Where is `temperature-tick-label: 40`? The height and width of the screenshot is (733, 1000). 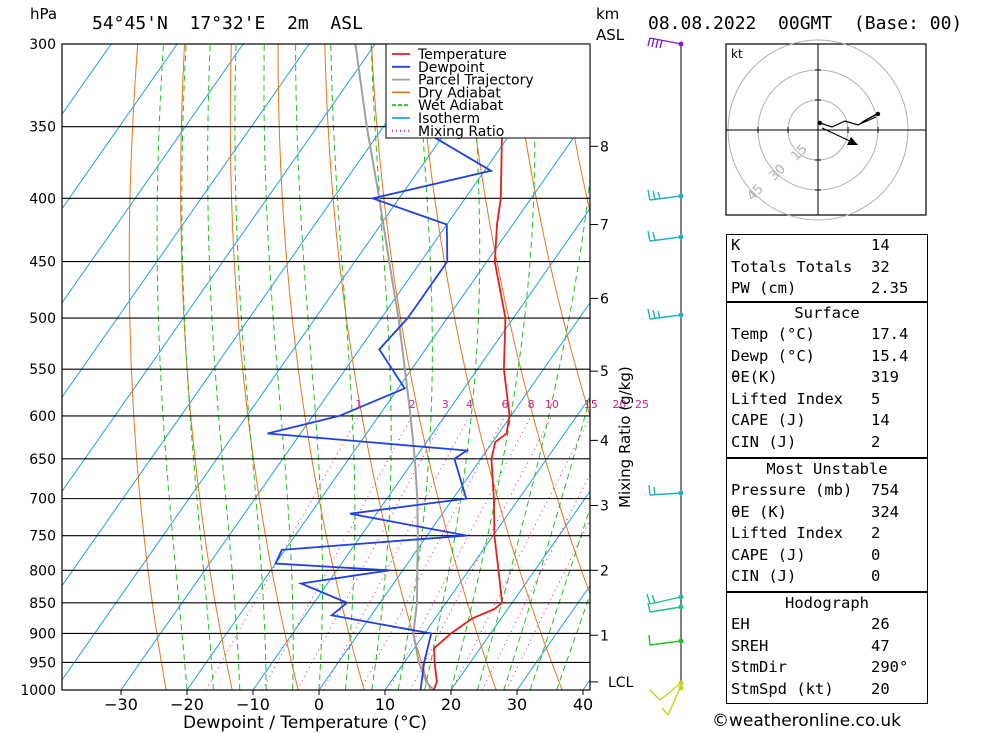
temperature-tick-label: 40 is located at coordinates (583, 704).